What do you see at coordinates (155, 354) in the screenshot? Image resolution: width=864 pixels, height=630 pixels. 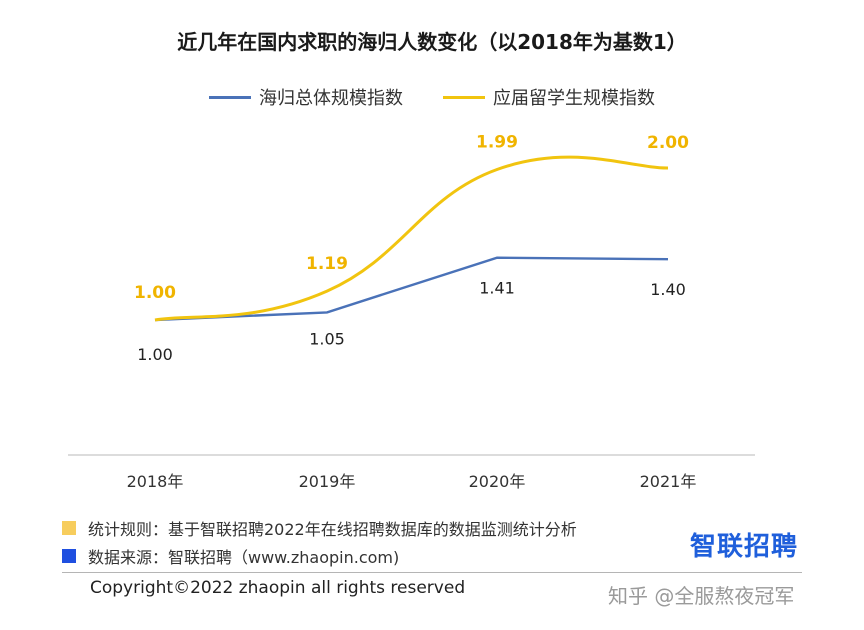 I see `data-label-overall: 1.00` at bounding box center [155, 354].